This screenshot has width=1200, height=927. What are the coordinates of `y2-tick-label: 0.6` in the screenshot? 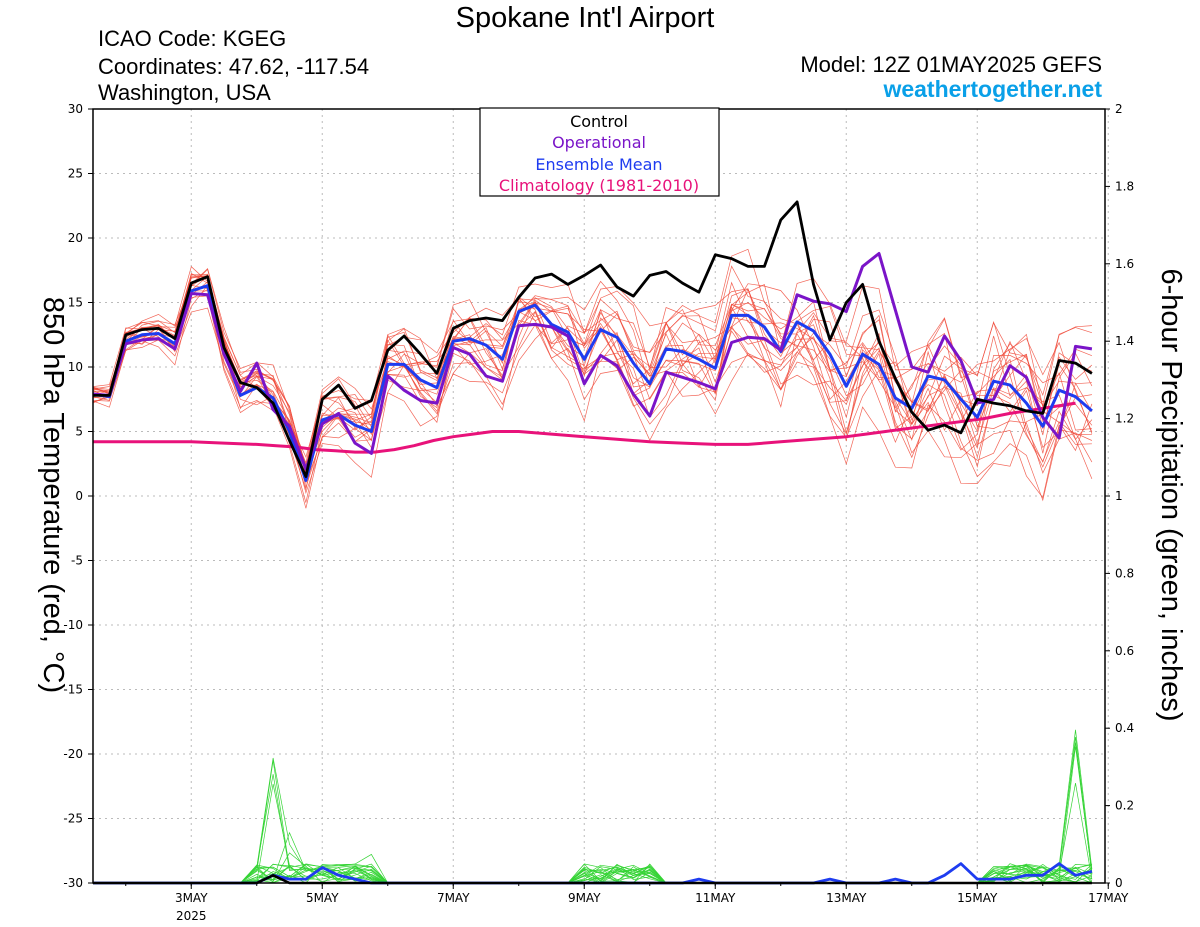 It's located at (1124, 651).